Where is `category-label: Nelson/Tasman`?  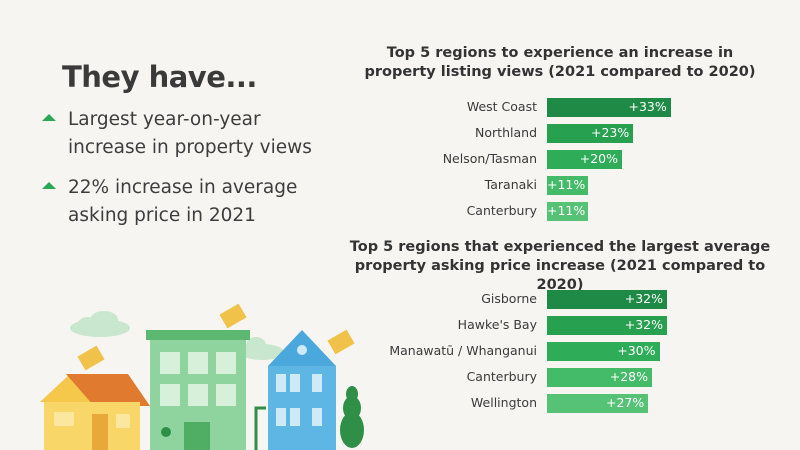 category-label: Nelson/Tasman is located at coordinates (489, 158).